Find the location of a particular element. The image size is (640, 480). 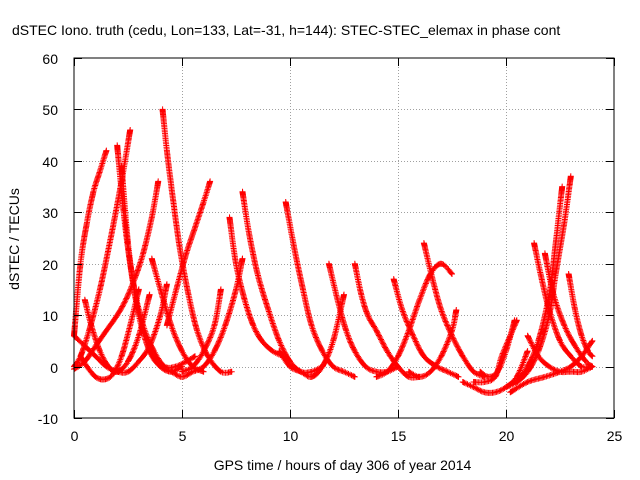

x-tick-label: 20 is located at coordinates (506, 436).